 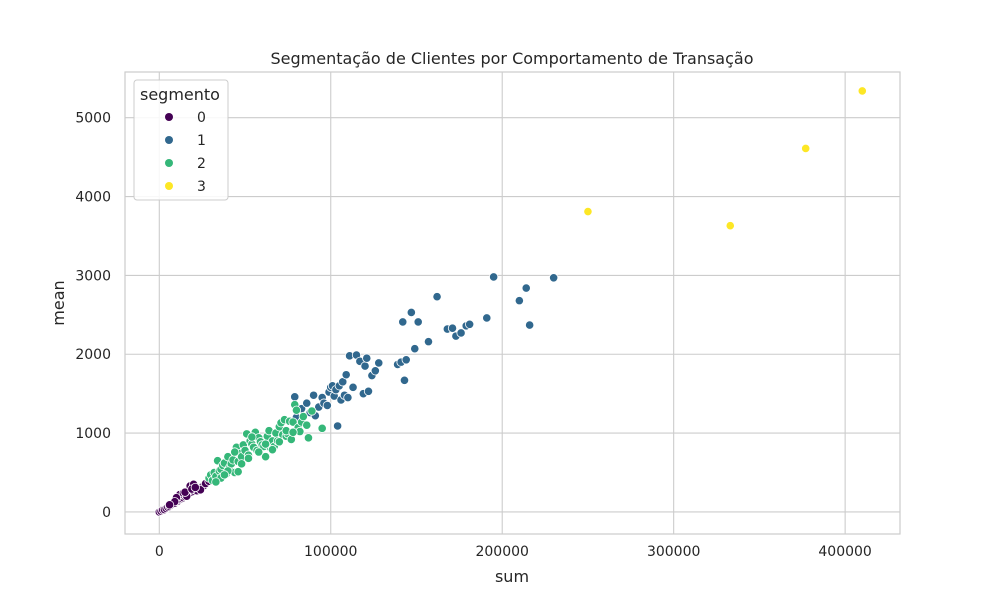 What do you see at coordinates (159, 552) in the screenshot?
I see `x-tick-label: 0` at bounding box center [159, 552].